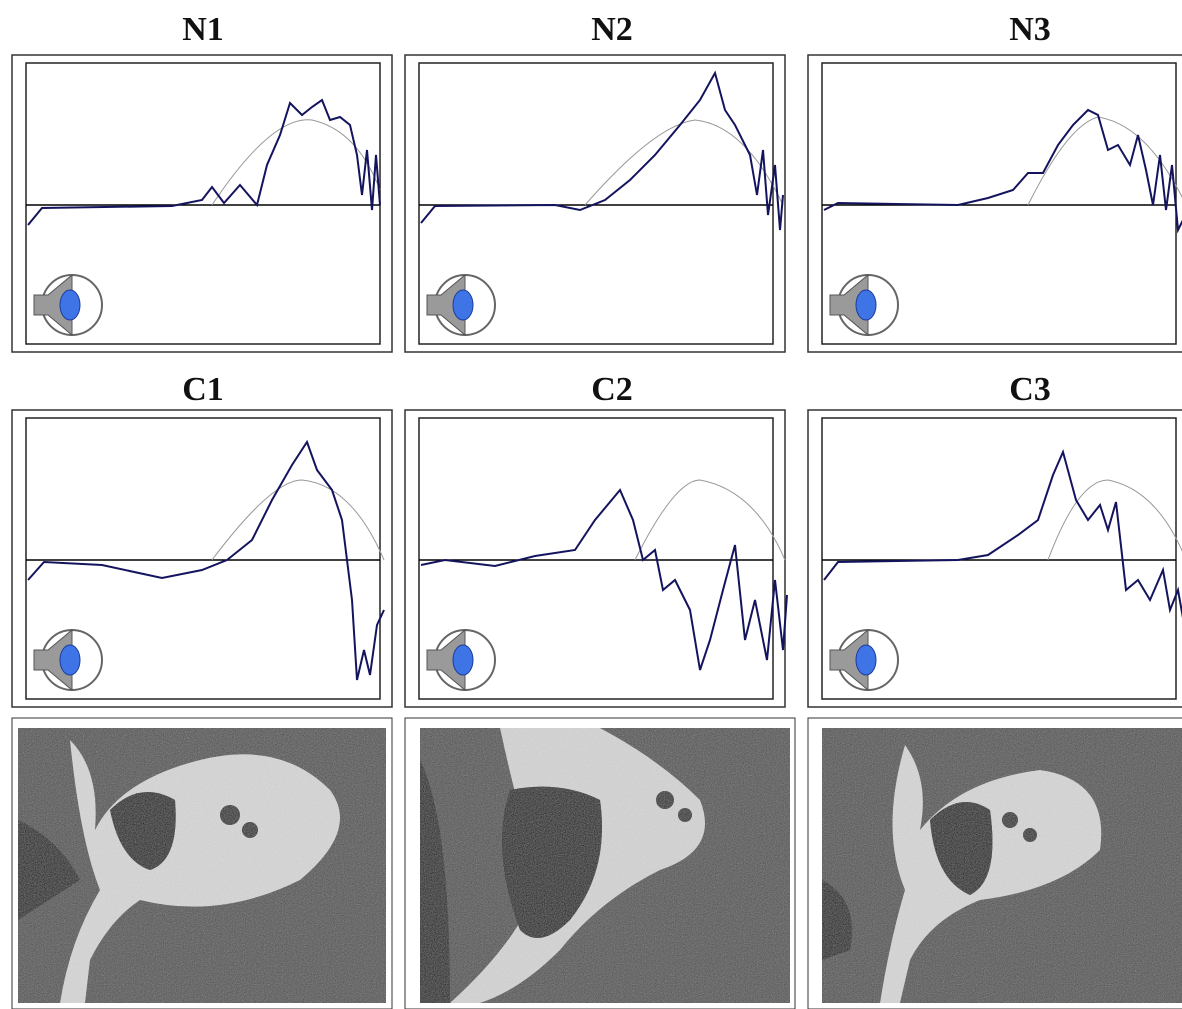  I want to click on panel-title: C2, so click(612, 389).